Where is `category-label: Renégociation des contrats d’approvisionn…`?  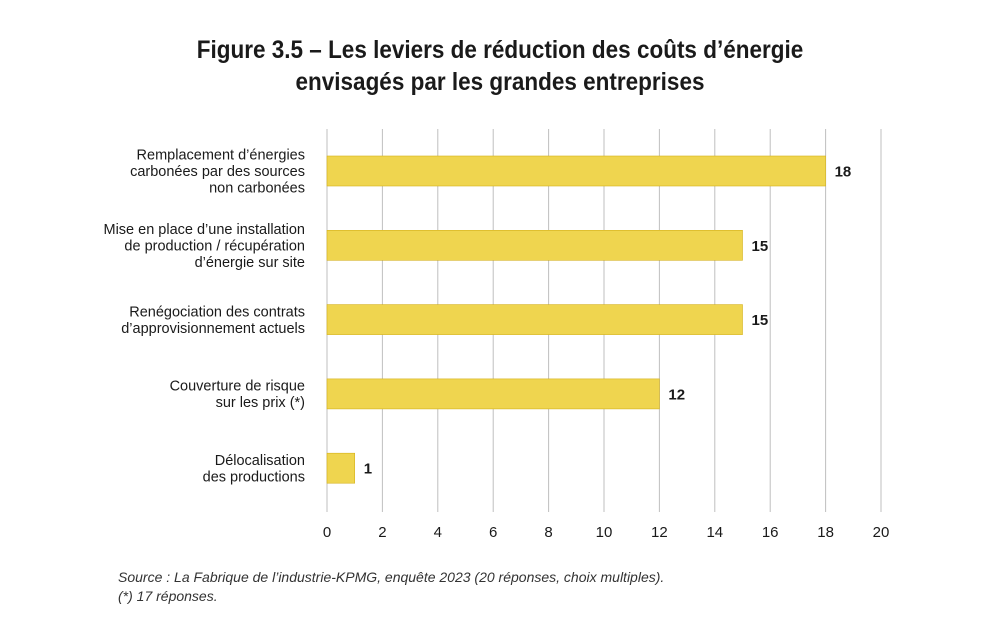 category-label: Renégociation des contrats d’approvisionn… is located at coordinates (213, 320).